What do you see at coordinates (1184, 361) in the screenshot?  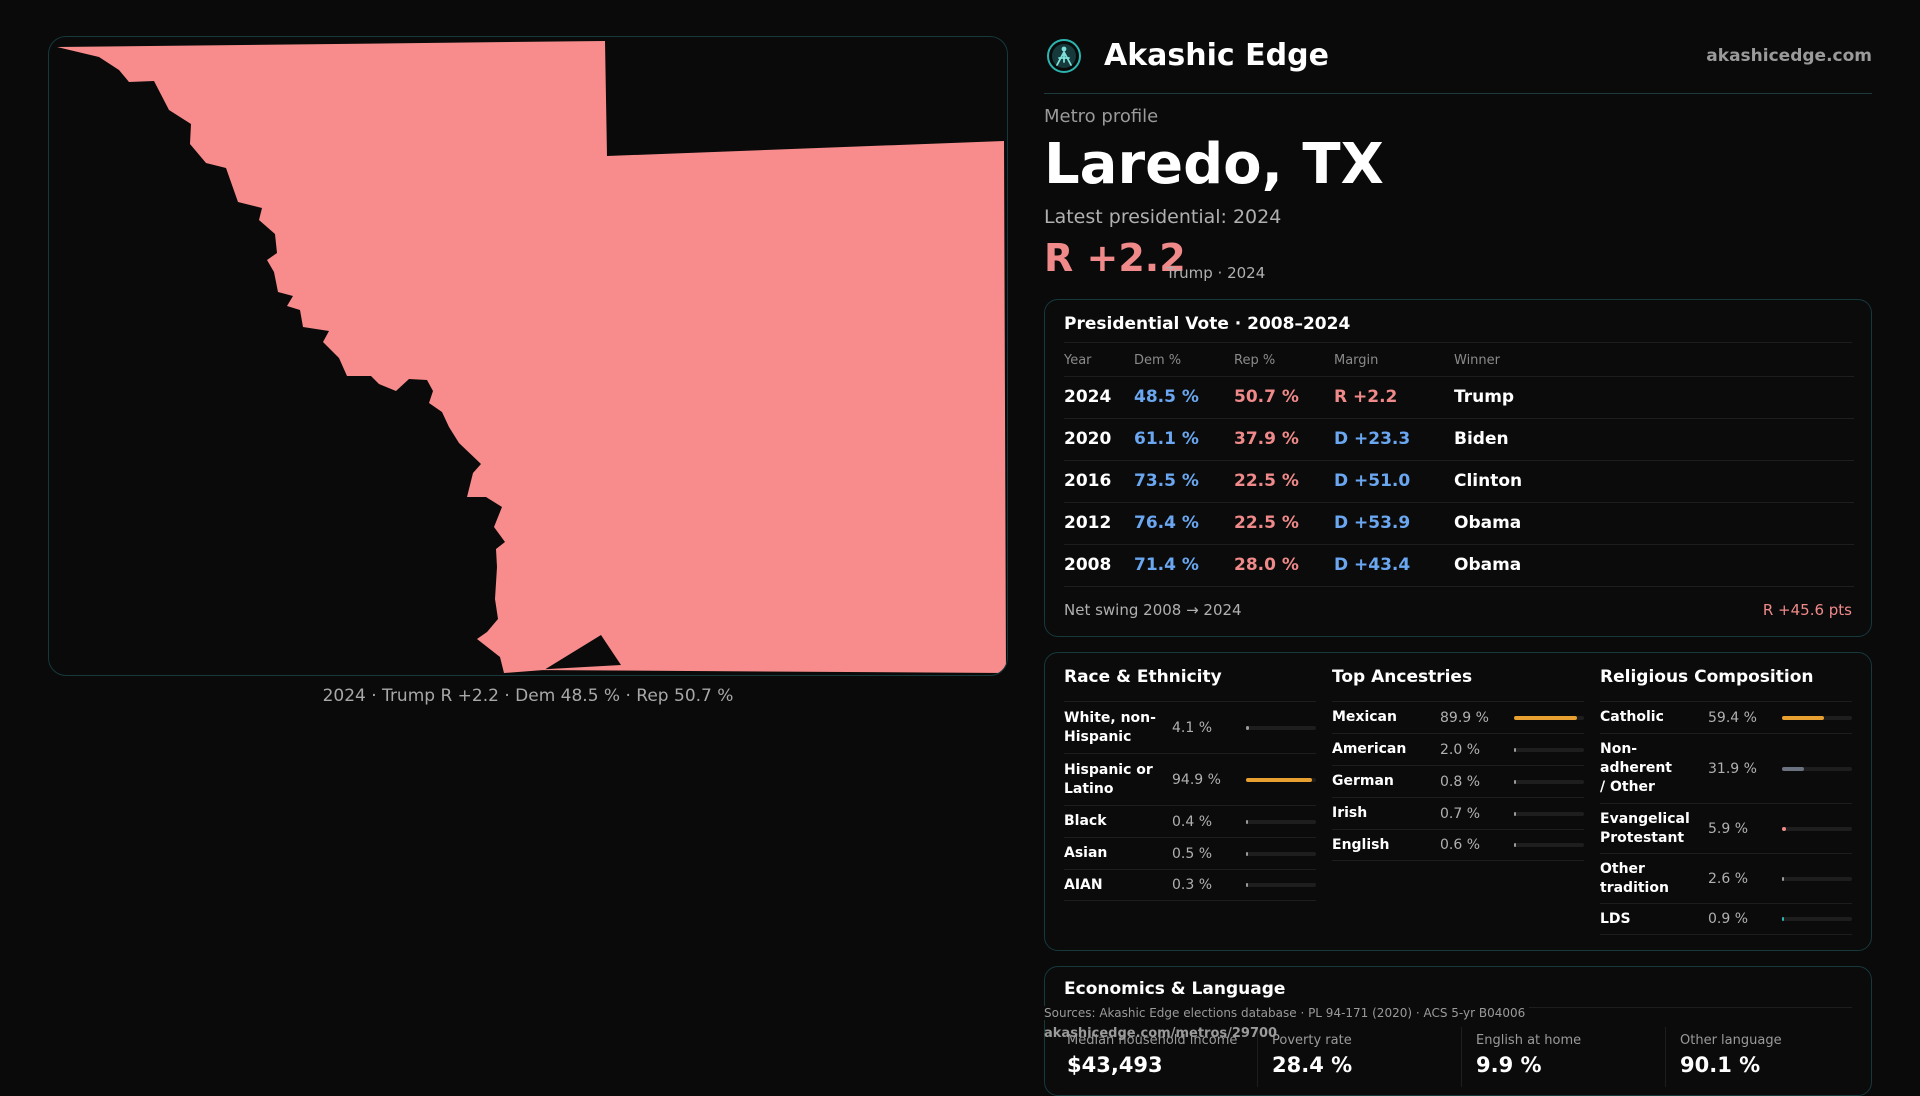 I see `col-header-dem: Dem %` at bounding box center [1184, 361].